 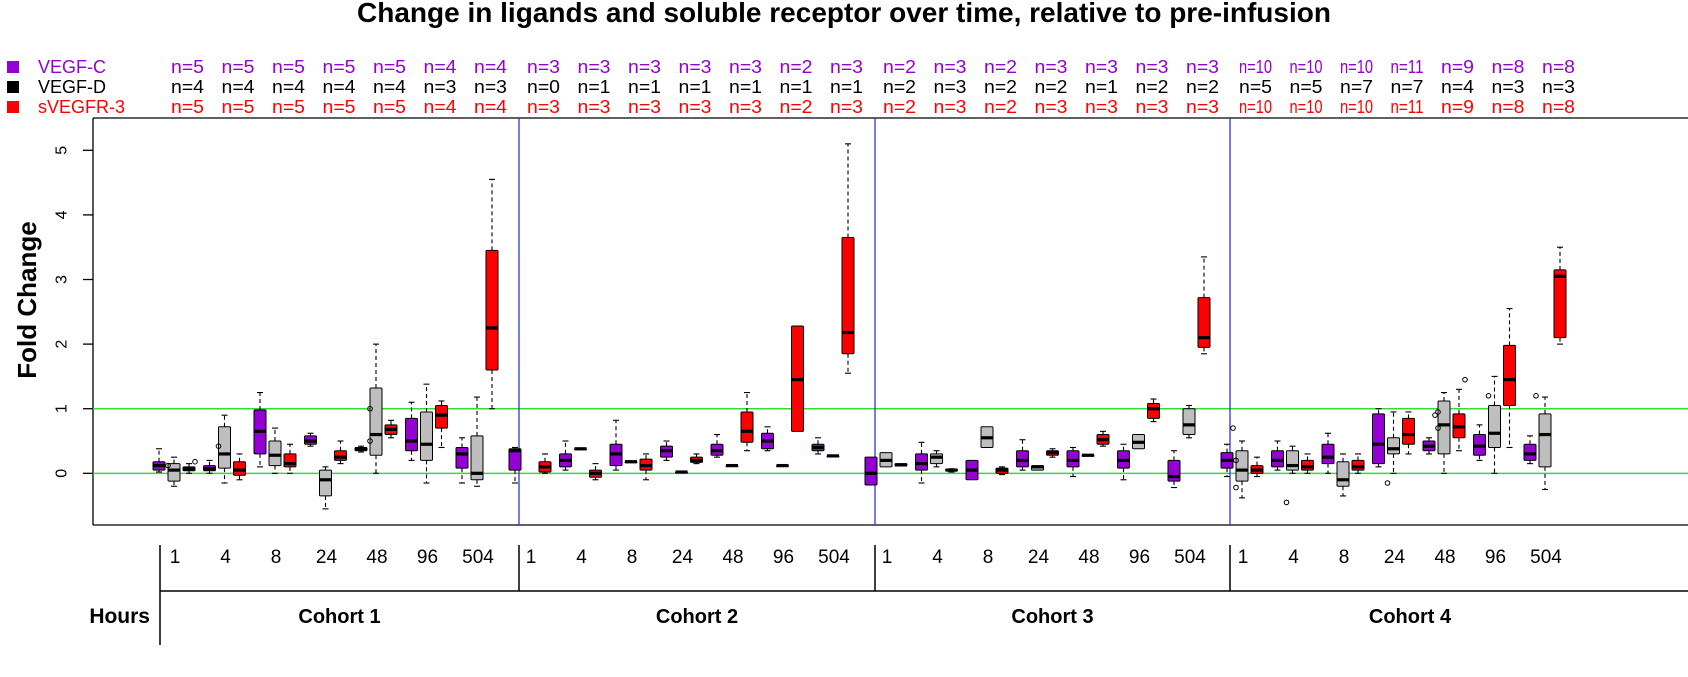 I want to click on y-tick-label: 1, so click(x=62, y=408).